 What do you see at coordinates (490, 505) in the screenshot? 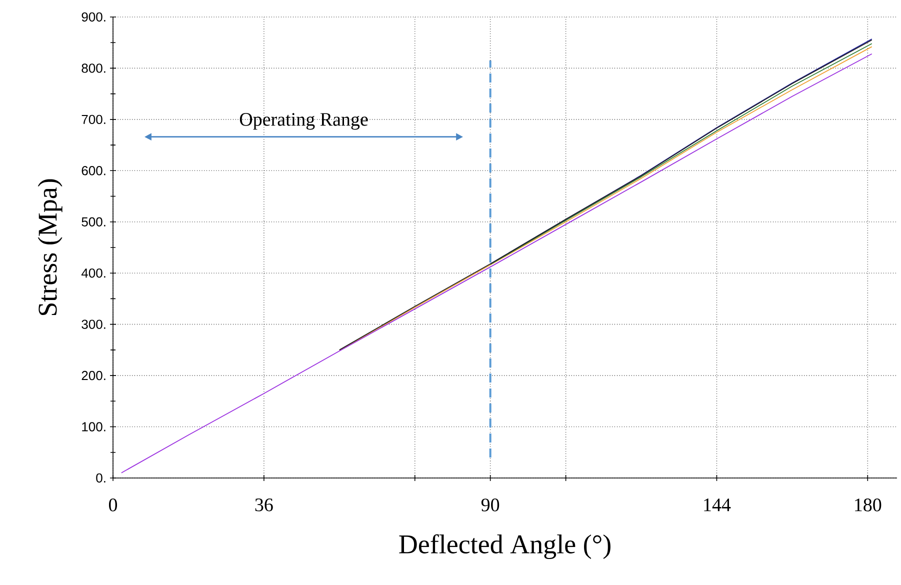
I see `x-tick-label: 90` at bounding box center [490, 505].